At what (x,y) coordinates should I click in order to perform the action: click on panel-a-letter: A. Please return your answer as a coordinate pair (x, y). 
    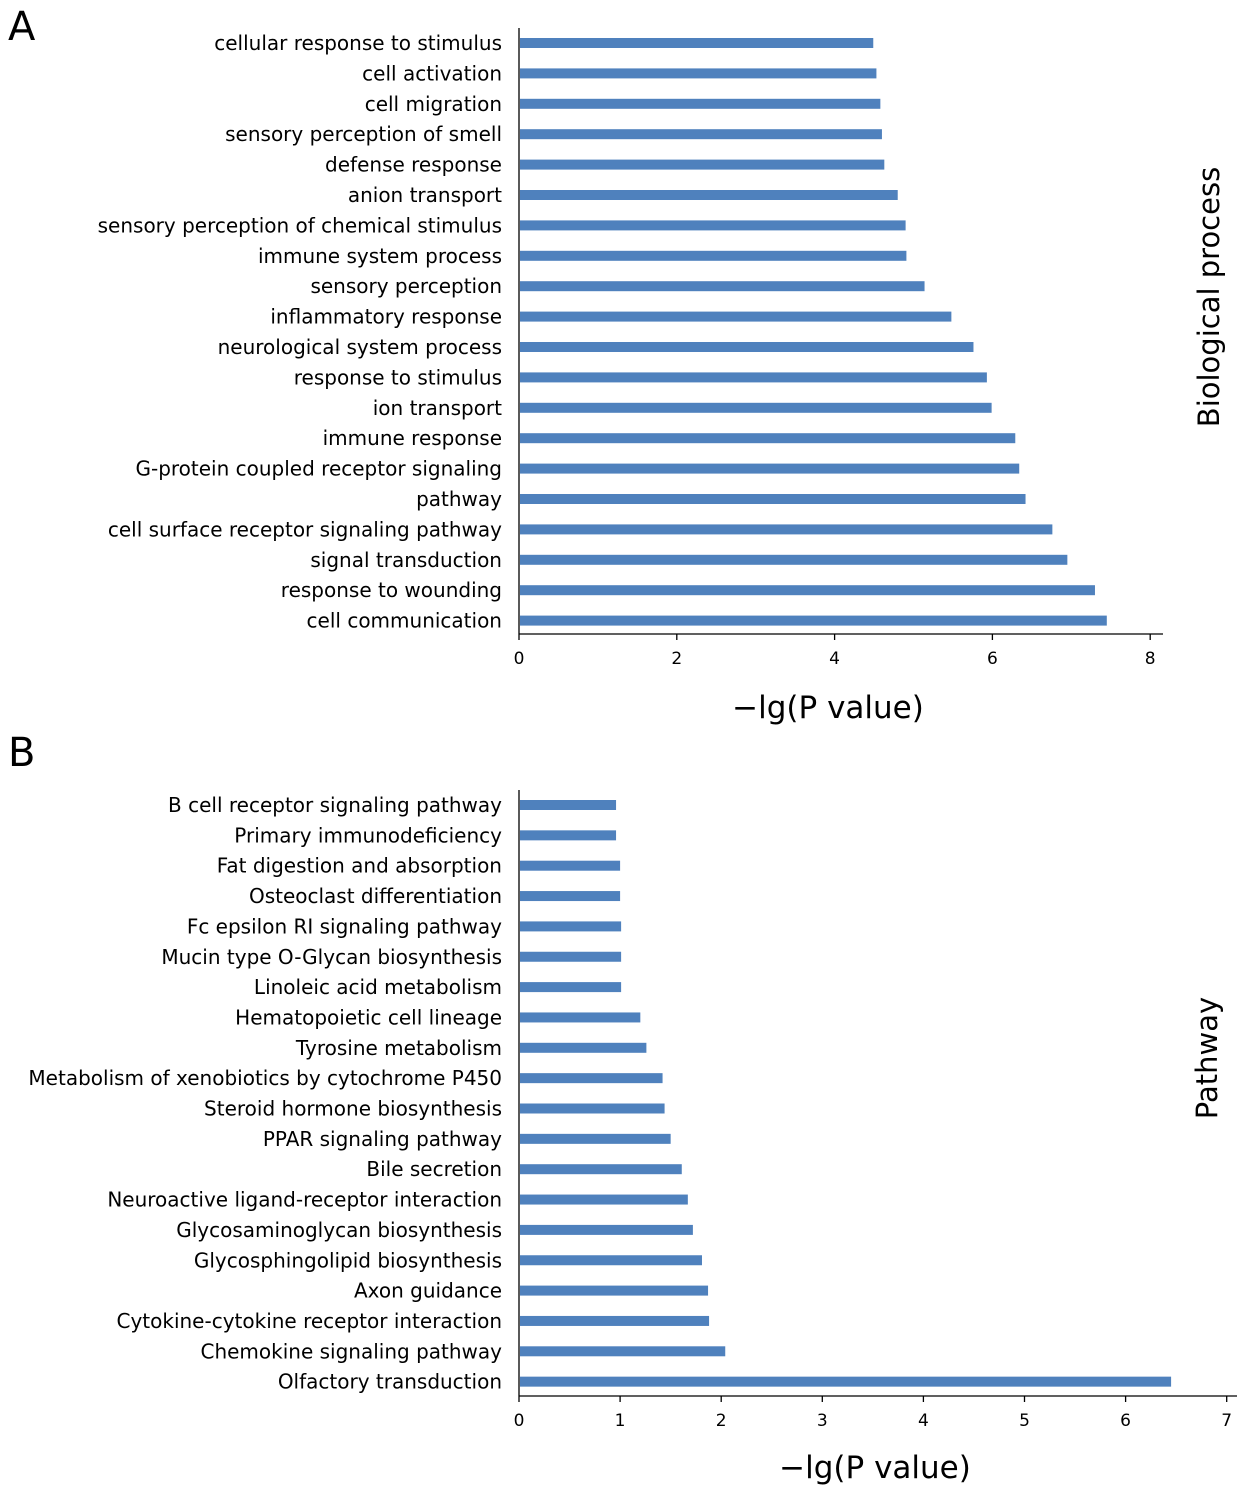
    Looking at the image, I should click on (22, 27).